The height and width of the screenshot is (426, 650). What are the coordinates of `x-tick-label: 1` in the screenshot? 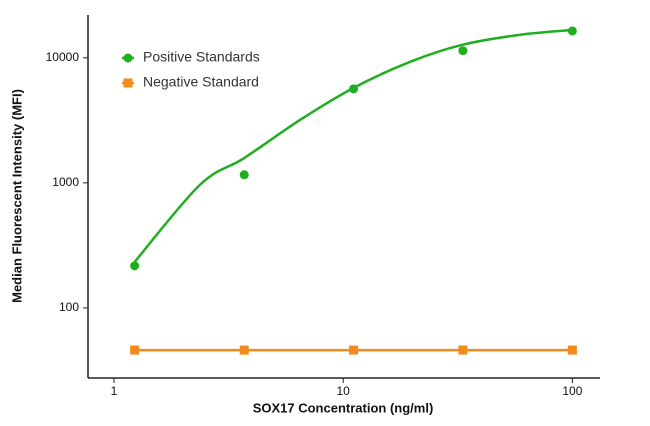 It's located at (114, 391).